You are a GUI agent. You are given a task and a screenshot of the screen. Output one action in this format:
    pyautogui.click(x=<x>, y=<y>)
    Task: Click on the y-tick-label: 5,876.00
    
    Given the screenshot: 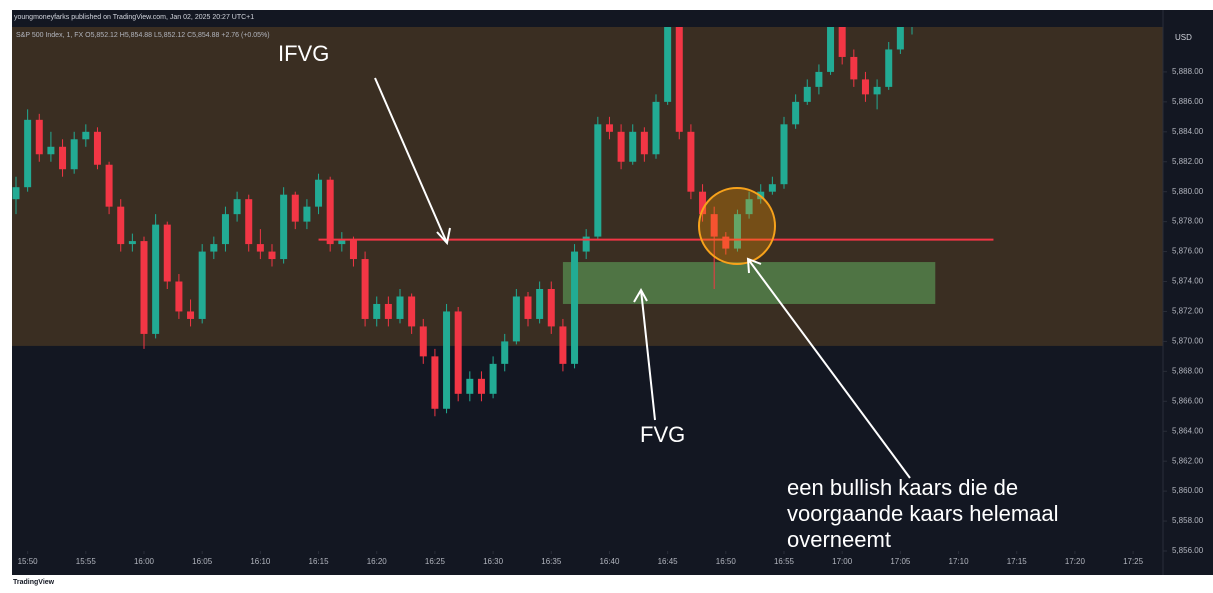 What is the action you would take?
    pyautogui.click(x=1188, y=251)
    